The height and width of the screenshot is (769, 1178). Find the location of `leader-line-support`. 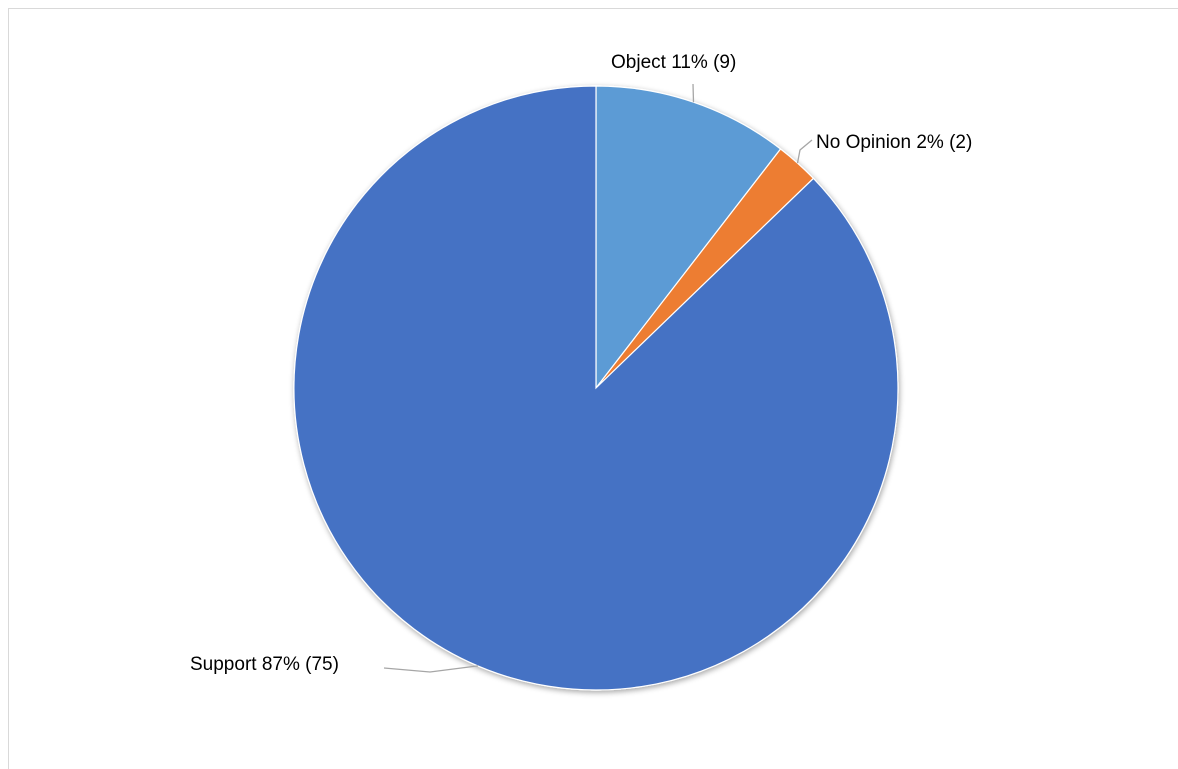

leader-line-support is located at coordinates (430, 669).